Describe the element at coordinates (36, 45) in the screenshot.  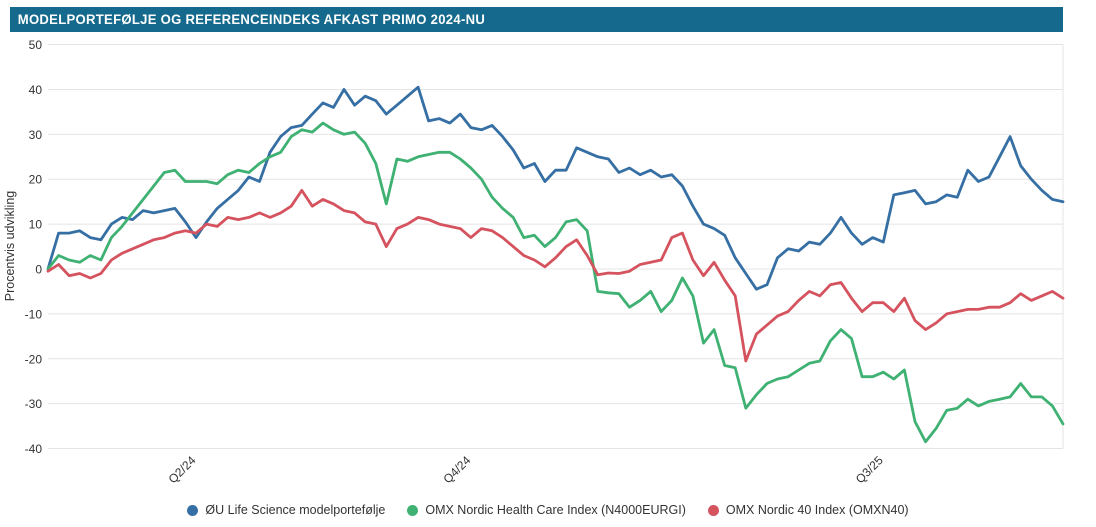
I see `y-tick-label: 50` at that location.